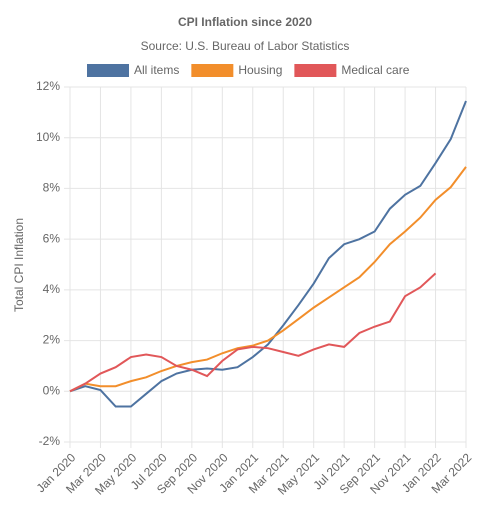 This screenshot has height=521, width=479. Describe the element at coordinates (375, 70) in the screenshot. I see `legend-label: Medical care` at that location.